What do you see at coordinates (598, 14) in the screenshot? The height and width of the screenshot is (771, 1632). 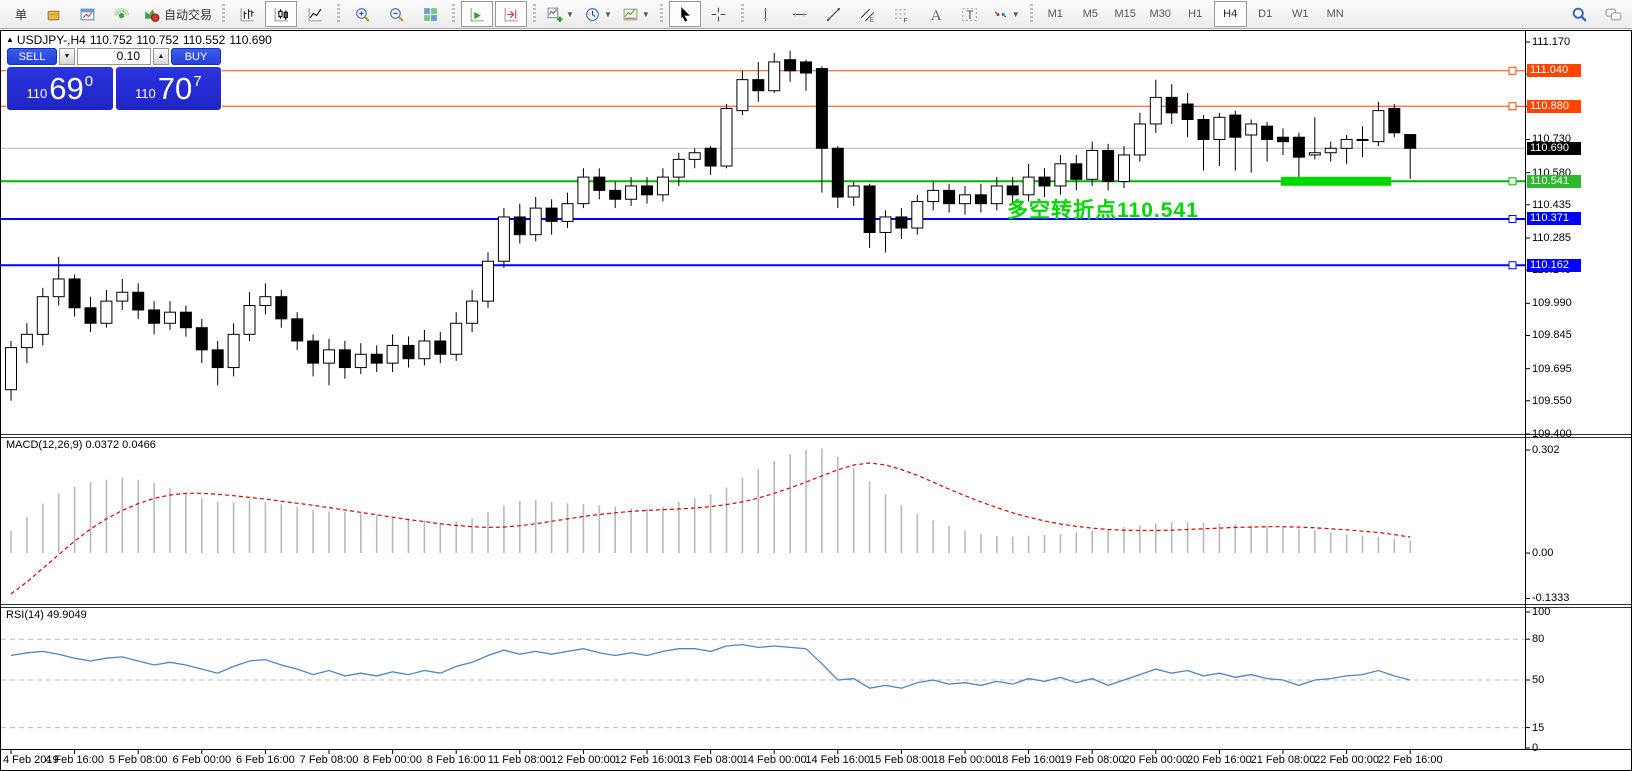 I see `periods-button: ▼` at bounding box center [598, 14].